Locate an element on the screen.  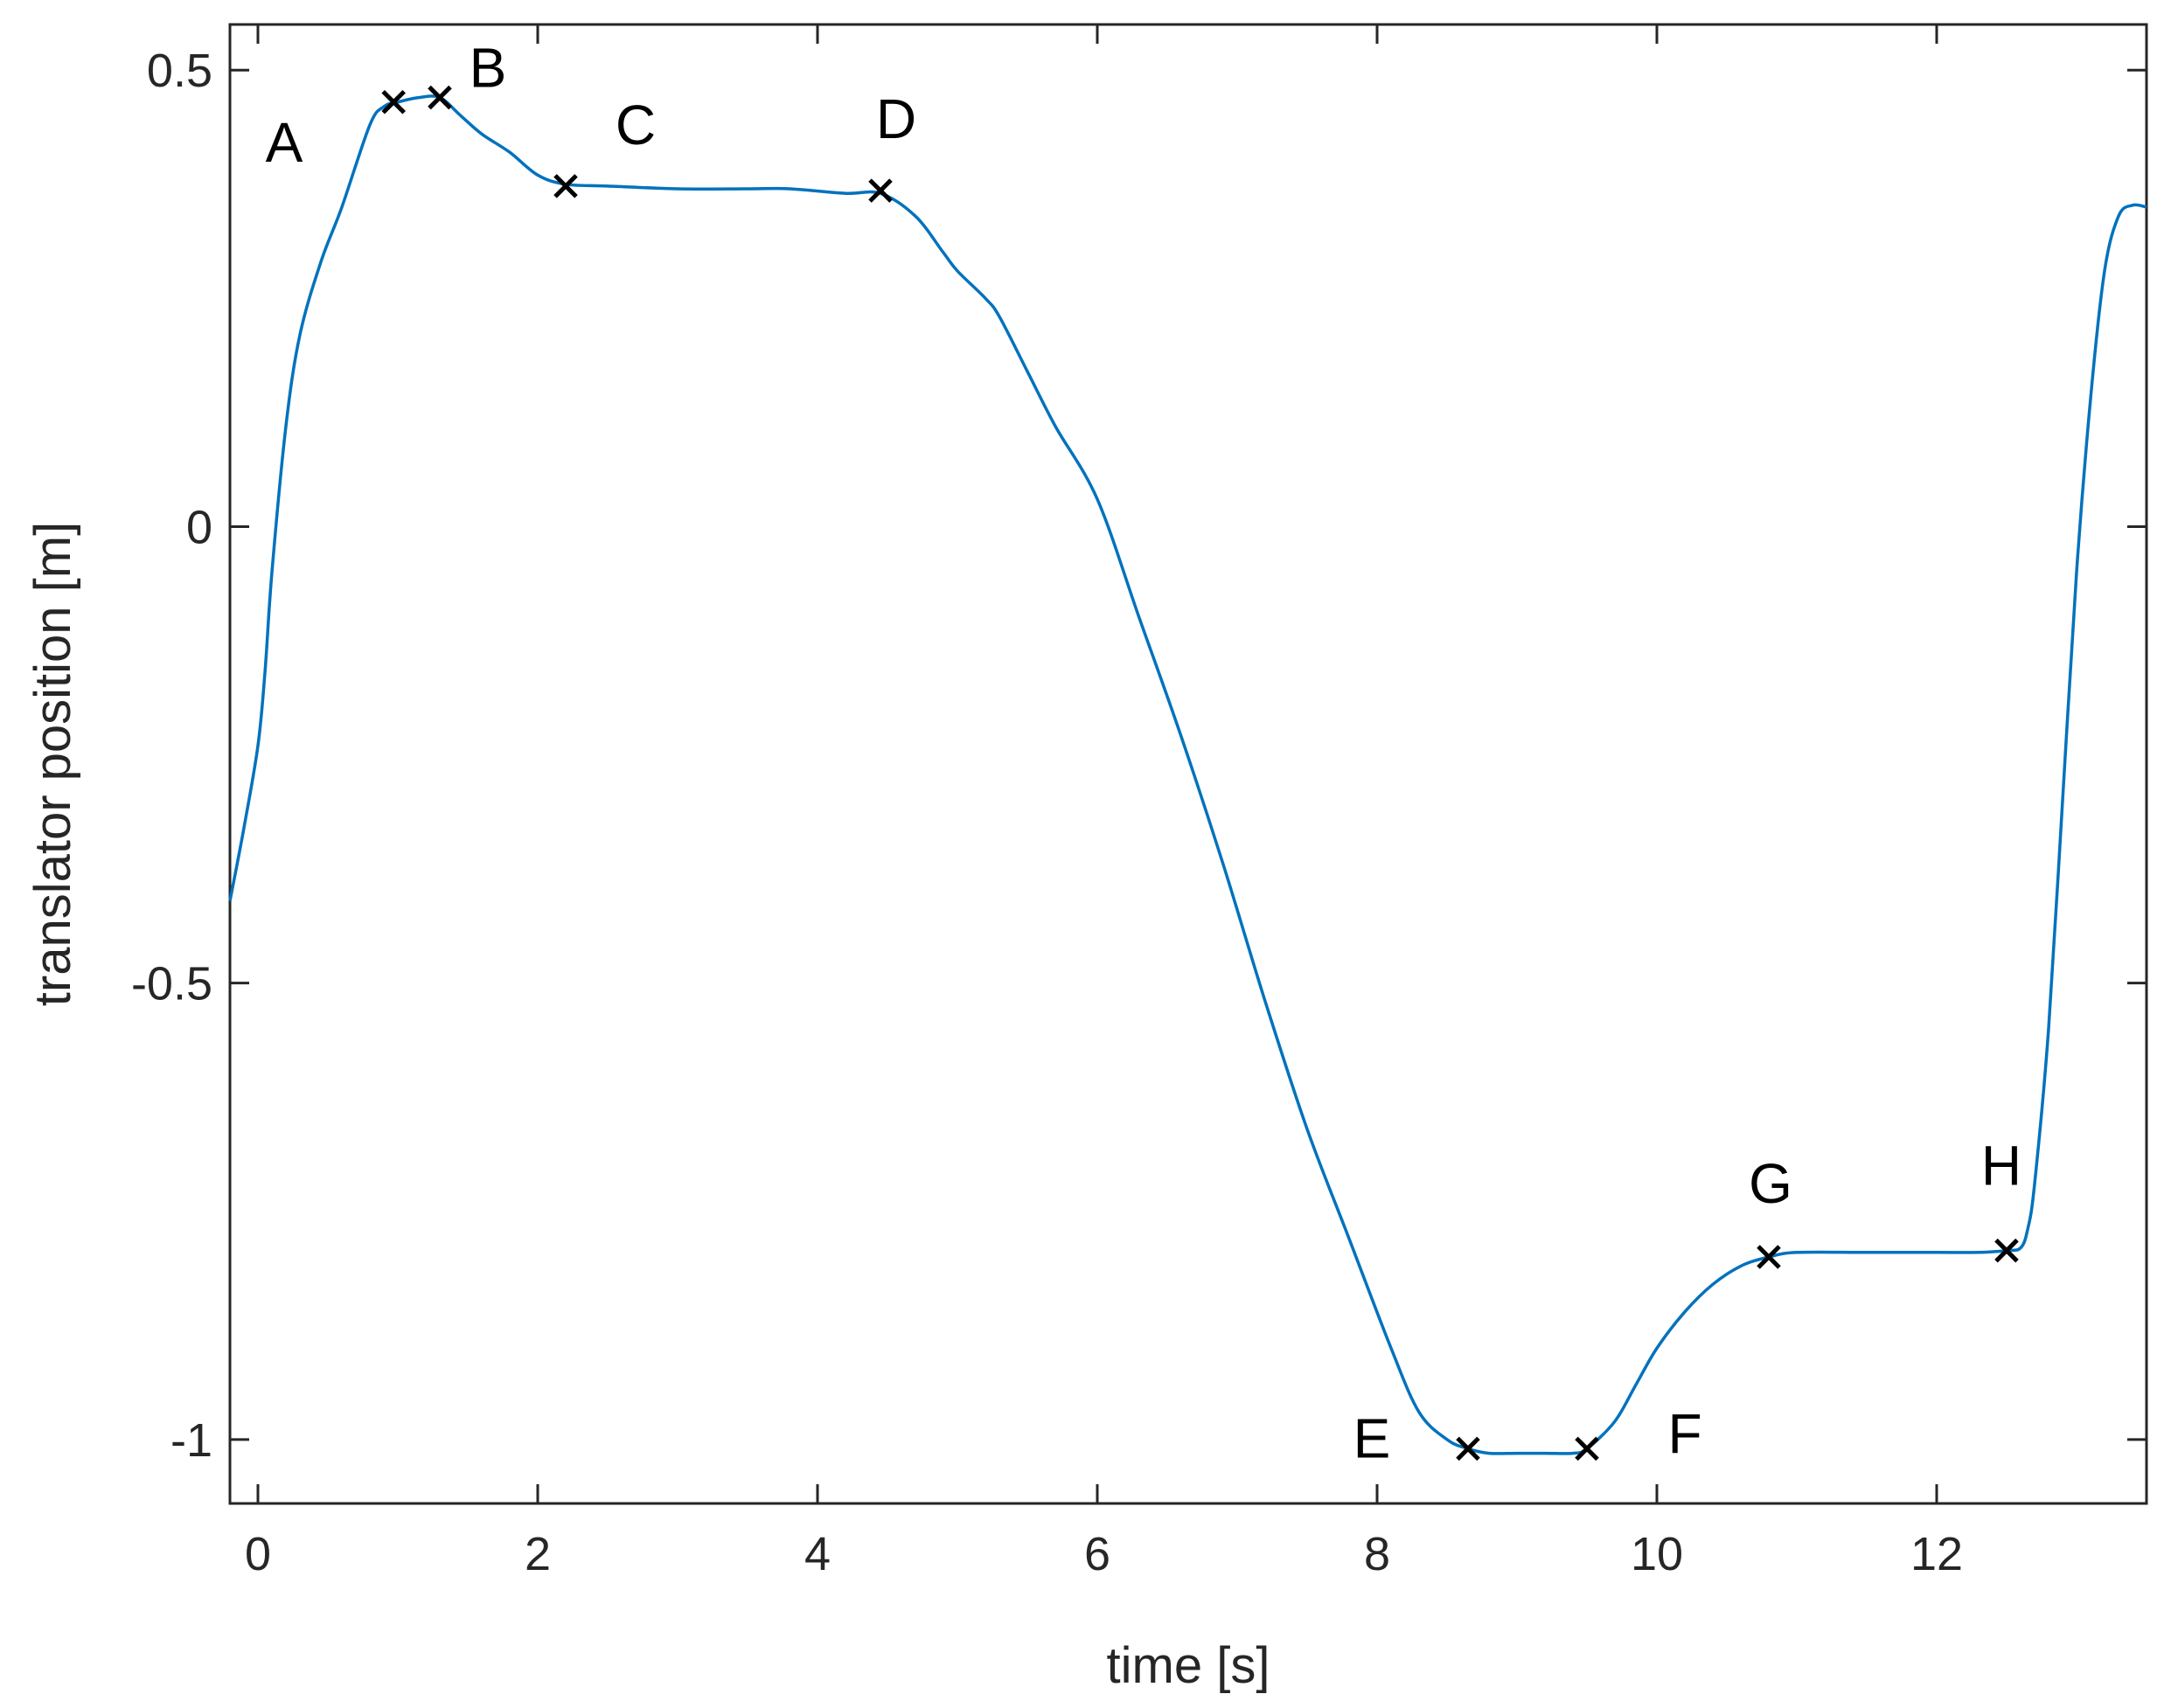
x-tick-label: 6 is located at coordinates (1097, 1554).